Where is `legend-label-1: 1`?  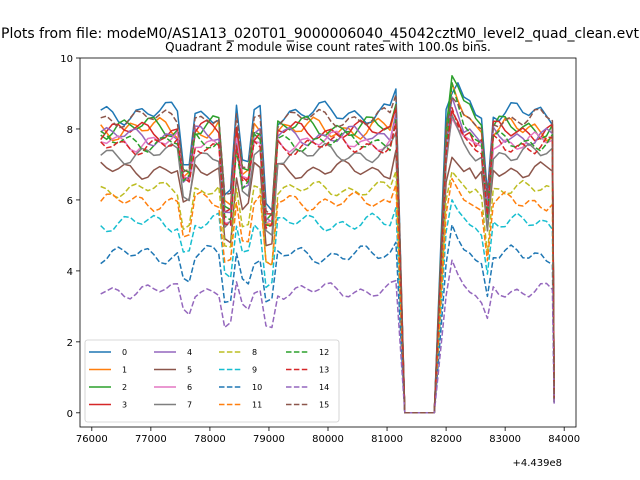
legend-label-1: 1 is located at coordinates (124, 370).